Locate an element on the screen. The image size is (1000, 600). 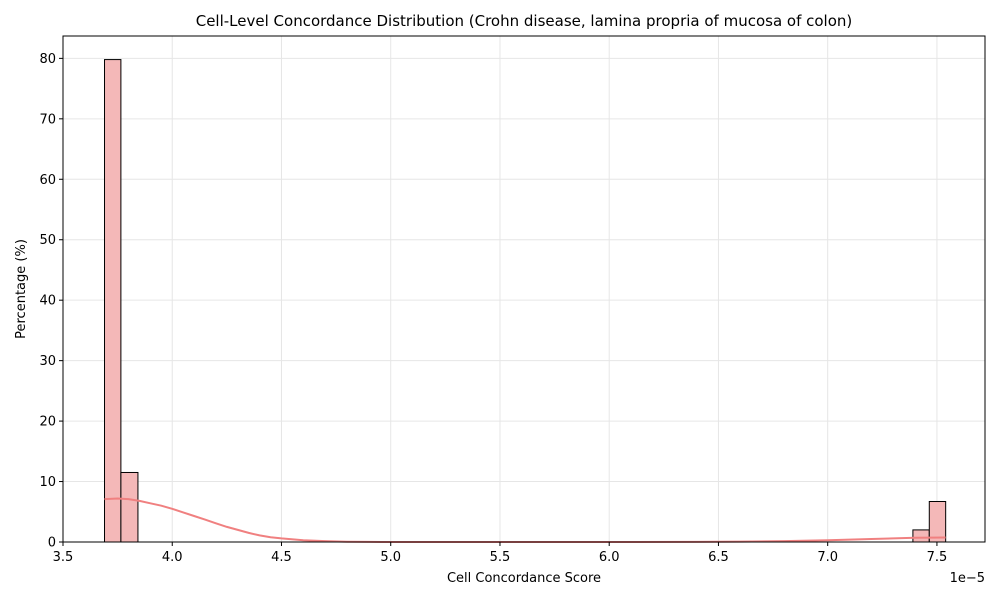
y-axis-label: Percentage (%) is located at coordinates (21, 289).